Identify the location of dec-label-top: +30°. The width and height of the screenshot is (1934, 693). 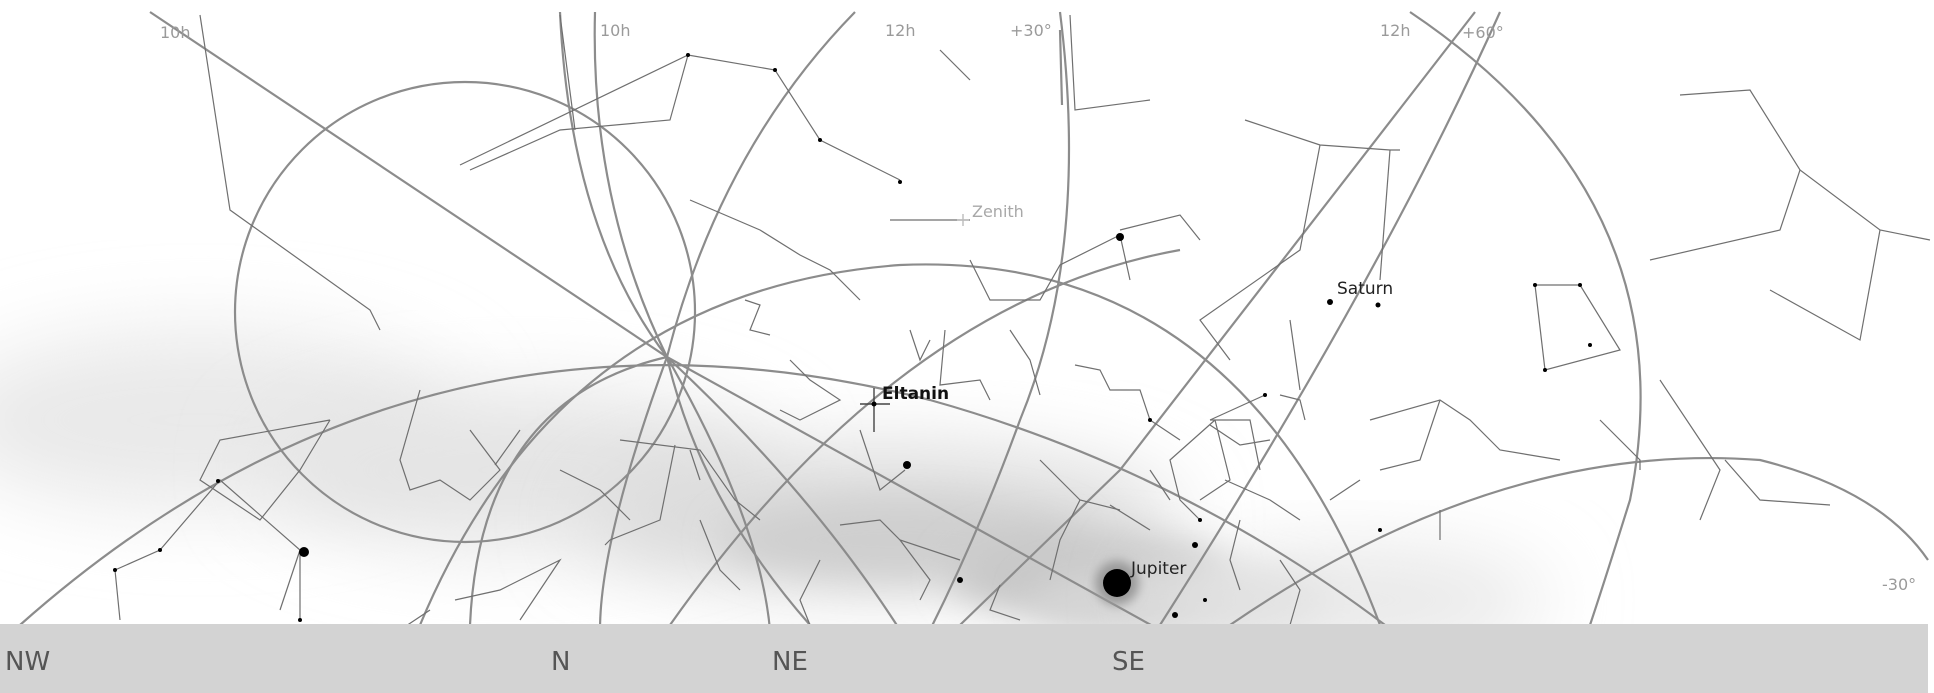
(1031, 30).